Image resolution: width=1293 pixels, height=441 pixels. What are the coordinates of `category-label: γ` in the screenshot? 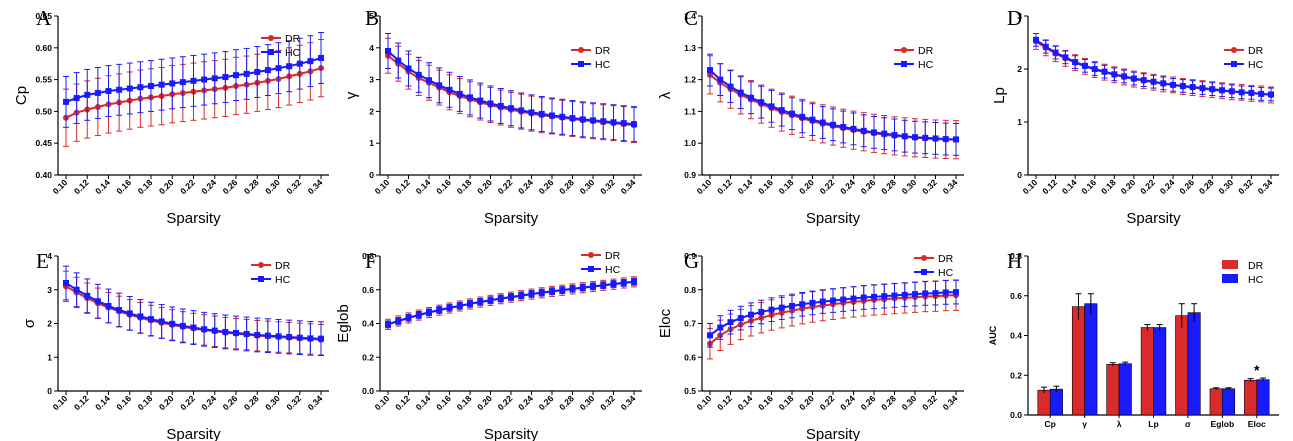 It's located at (1084, 424).